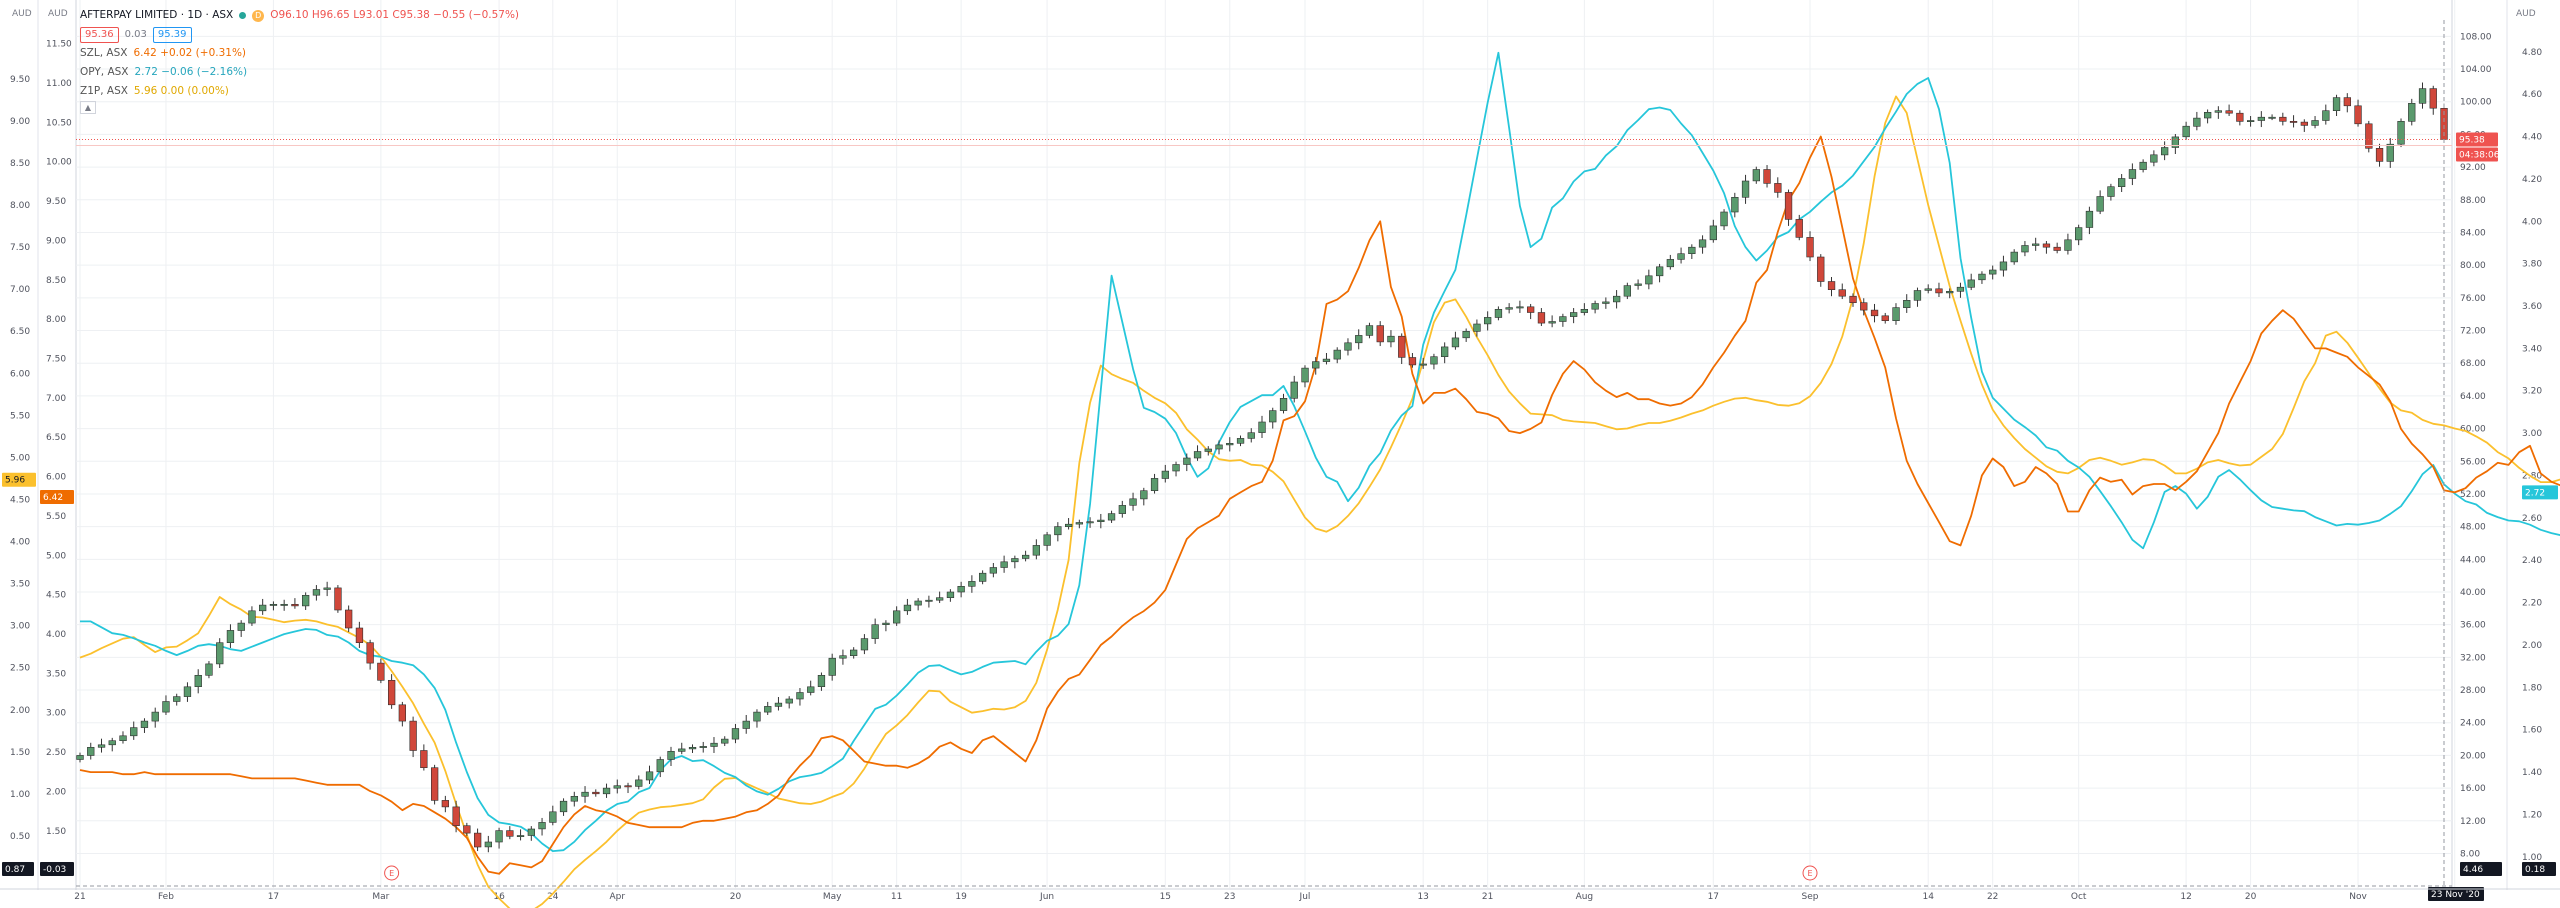  What do you see at coordinates (2473, 593) in the screenshot?
I see `axis-tick-label: 40.00` at bounding box center [2473, 593].